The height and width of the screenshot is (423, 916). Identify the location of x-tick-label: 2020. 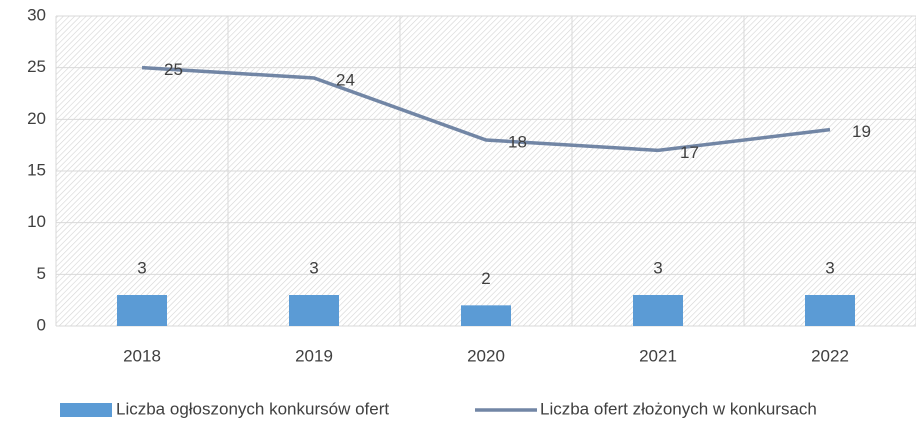
(486, 355).